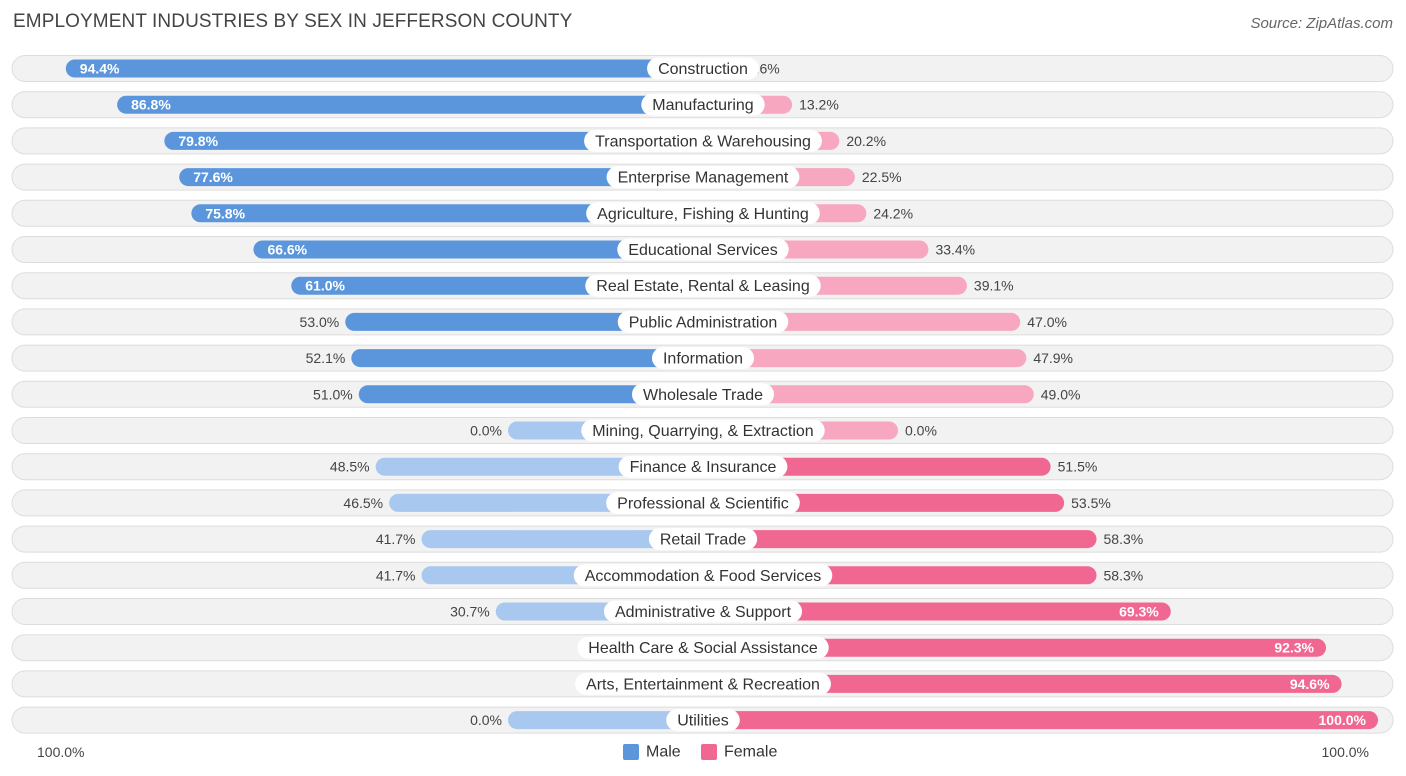 The height and width of the screenshot is (776, 1406). Describe the element at coordinates (326, 358) in the screenshot. I see `male-value-label: 52.1%` at that location.